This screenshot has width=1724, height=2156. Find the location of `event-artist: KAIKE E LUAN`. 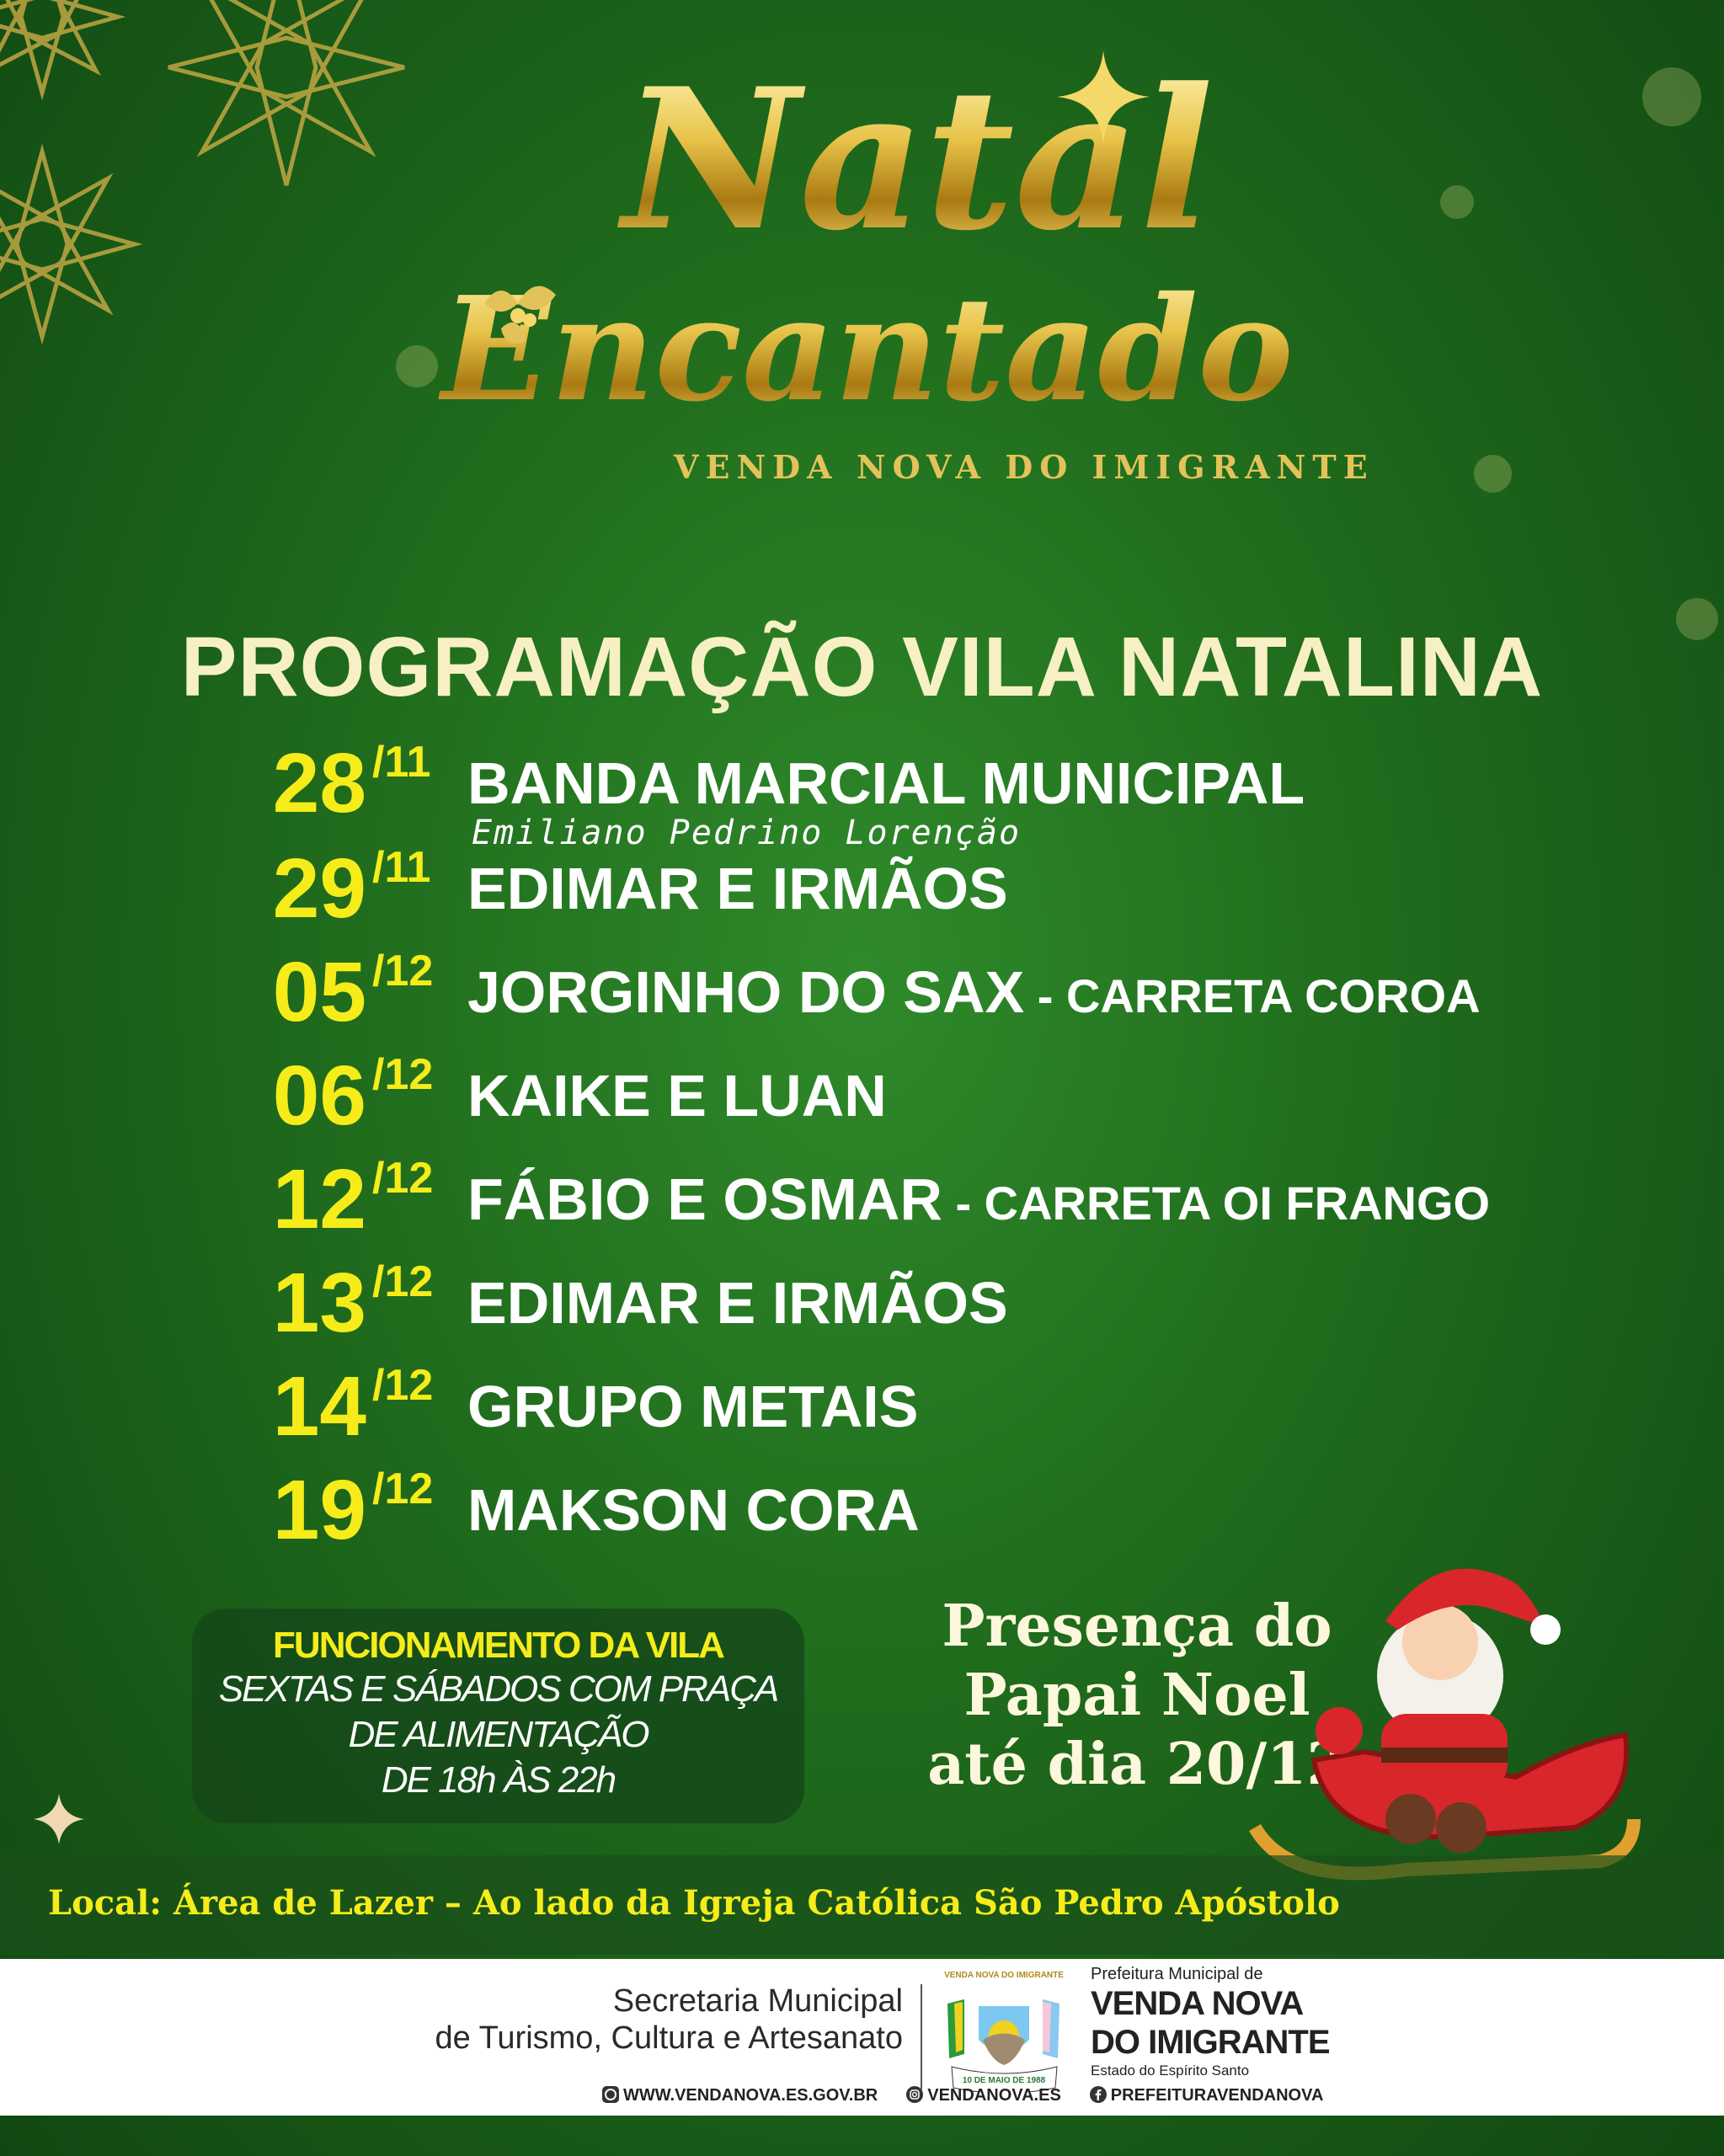

event-artist: KAIKE E LUAN is located at coordinates (677, 1097).